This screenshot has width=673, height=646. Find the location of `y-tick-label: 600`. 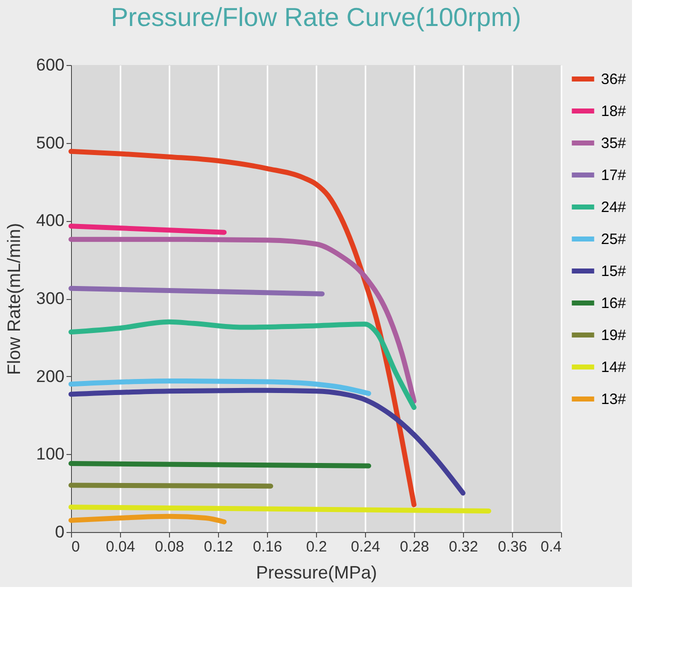

y-tick-label: 600 is located at coordinates (50, 65).